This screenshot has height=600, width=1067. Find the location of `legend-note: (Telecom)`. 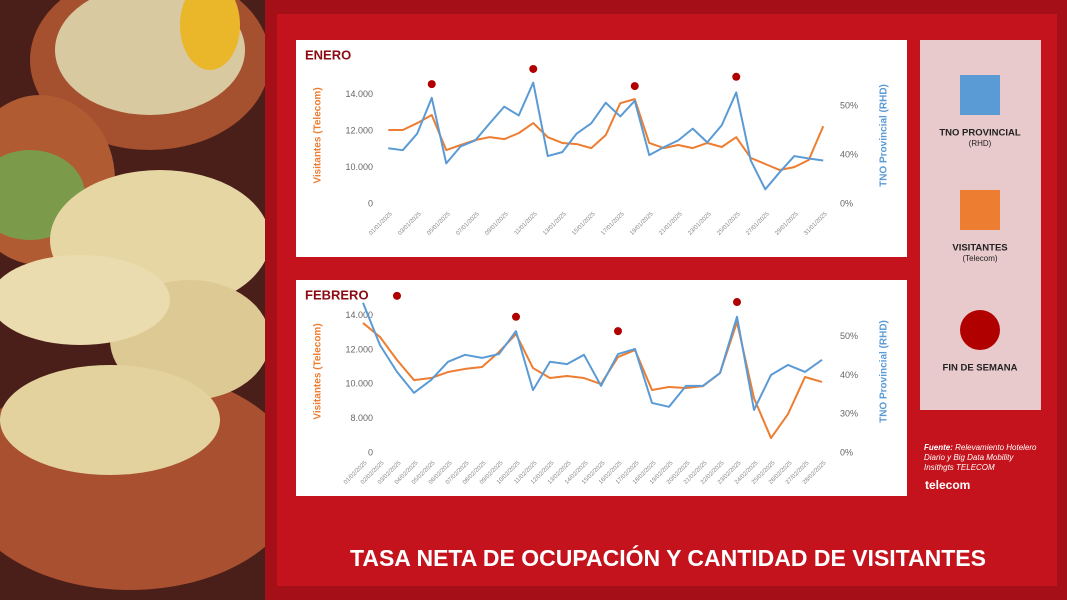

legend-note: (Telecom) is located at coordinates (979, 258).